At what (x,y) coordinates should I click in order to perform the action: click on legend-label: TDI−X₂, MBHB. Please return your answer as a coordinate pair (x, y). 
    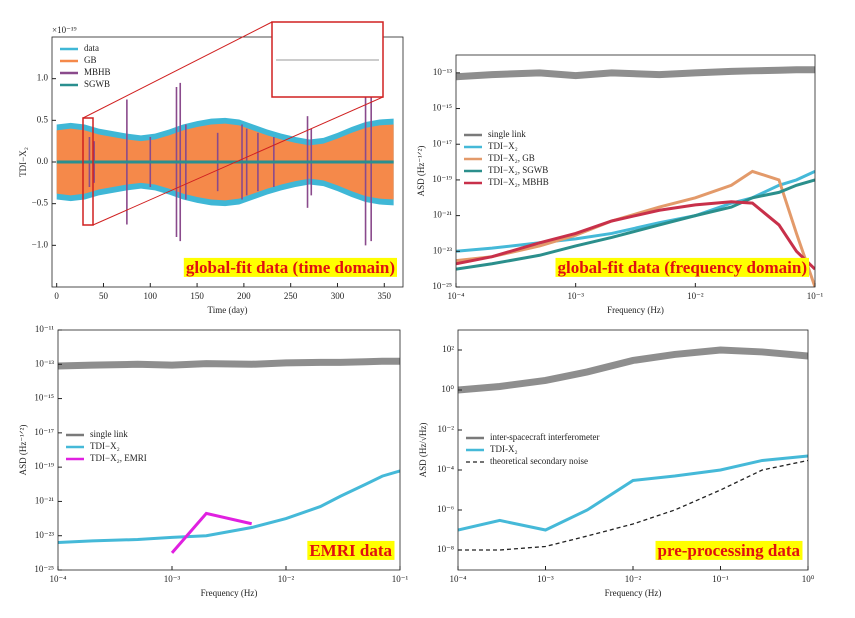
    Looking at the image, I should click on (518, 182).